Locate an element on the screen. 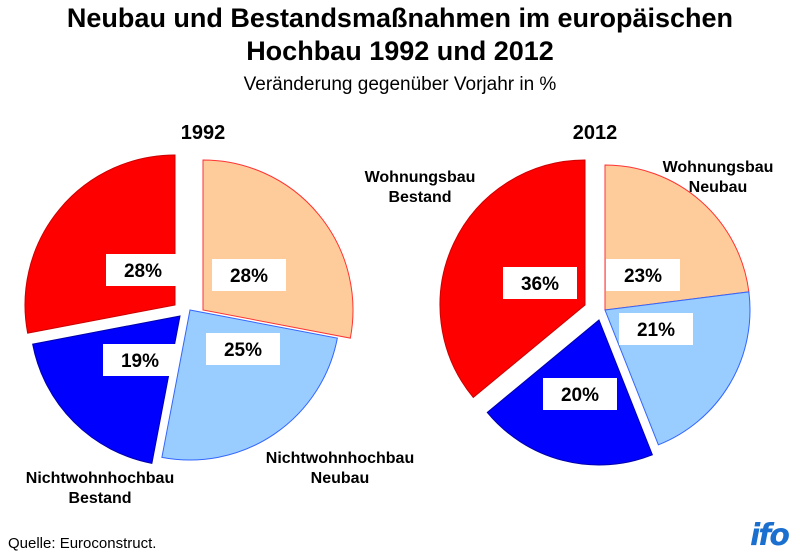 This screenshot has width=800, height=556. category-label: Nichtwohnhochbau Neubau is located at coordinates (340, 468).